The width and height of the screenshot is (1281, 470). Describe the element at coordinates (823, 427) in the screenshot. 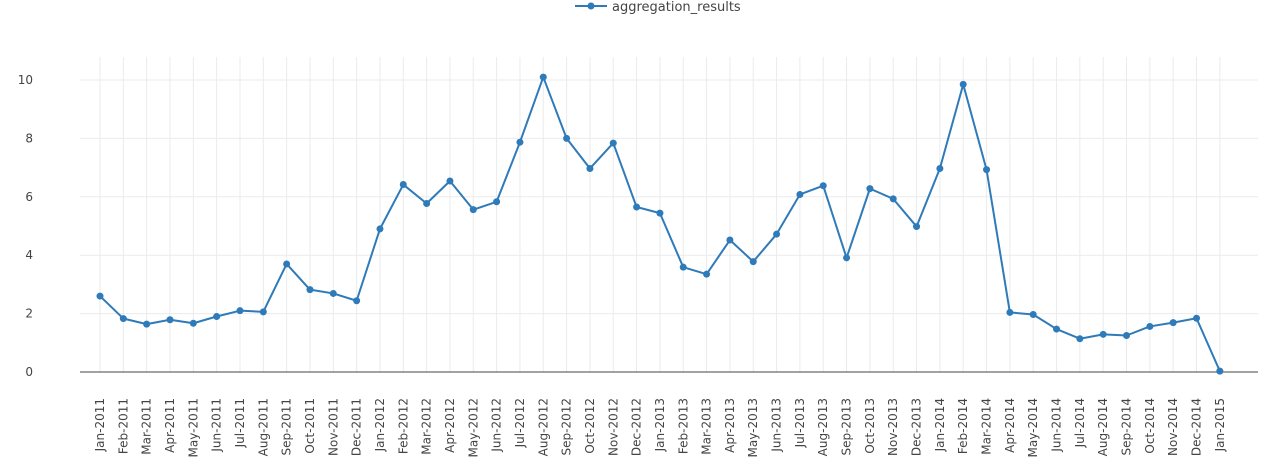

I see `x-tick-label: Aug-2013` at that location.